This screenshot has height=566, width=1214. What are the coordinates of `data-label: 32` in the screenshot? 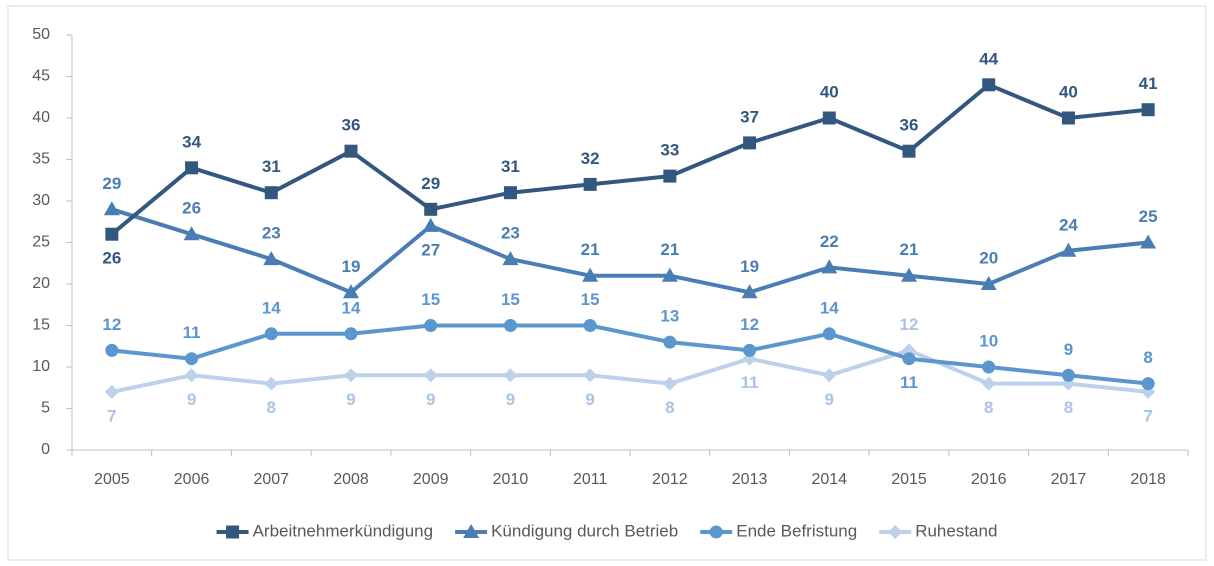 It's located at (590, 158).